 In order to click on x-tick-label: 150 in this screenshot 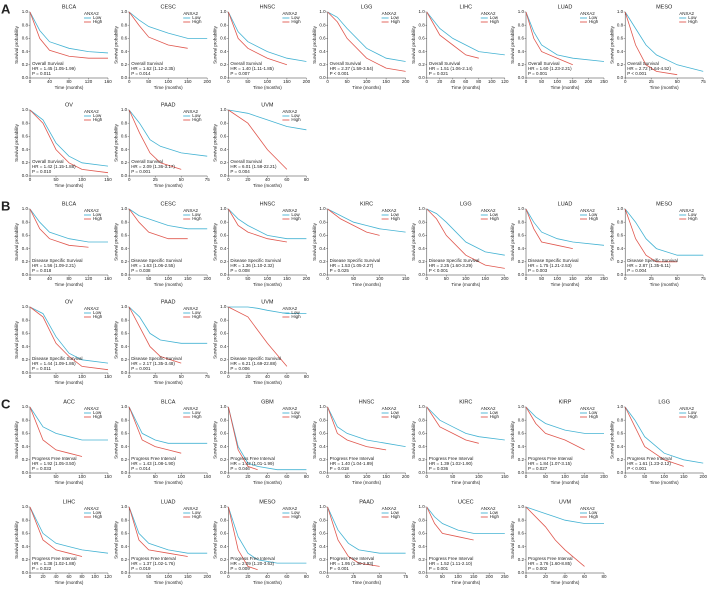, I will do `click(287, 278)`.